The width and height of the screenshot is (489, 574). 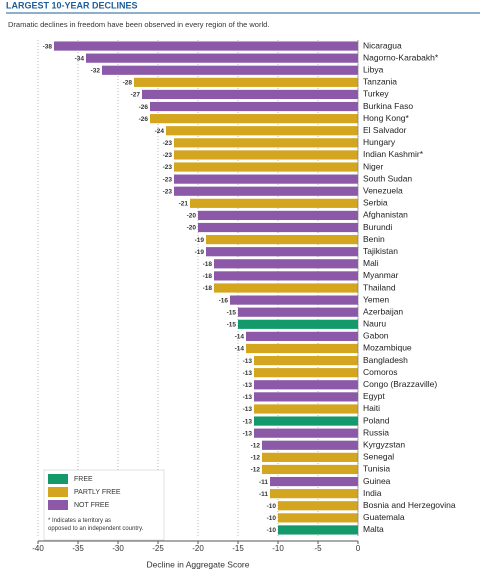 I want to click on category-label: Nauru, so click(x=374, y=324).